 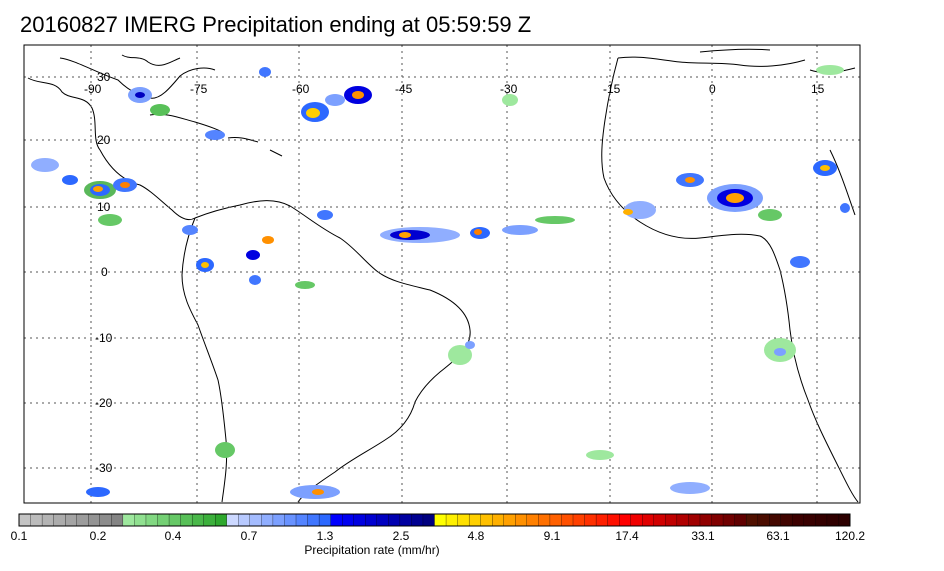 What do you see at coordinates (301, 89) in the screenshot?
I see `lon-tick-label: -60` at bounding box center [301, 89].